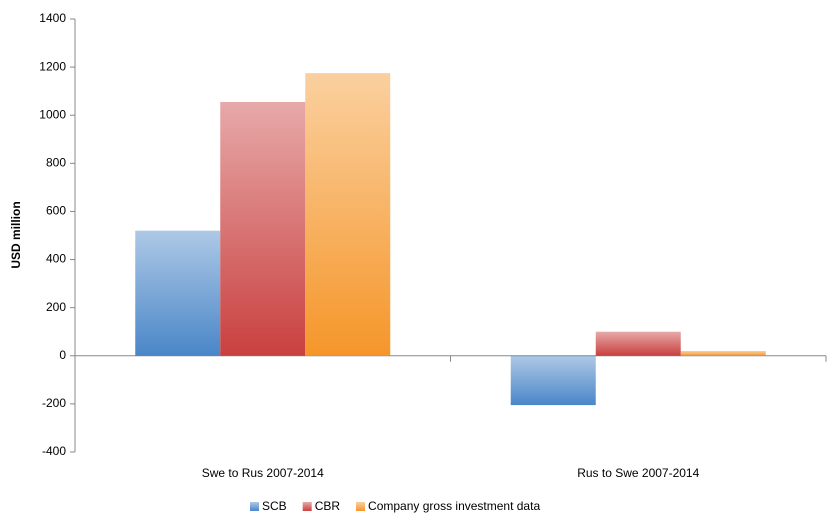 The width and height of the screenshot is (828, 515). I want to click on y-tick-label: 800, so click(56, 163).